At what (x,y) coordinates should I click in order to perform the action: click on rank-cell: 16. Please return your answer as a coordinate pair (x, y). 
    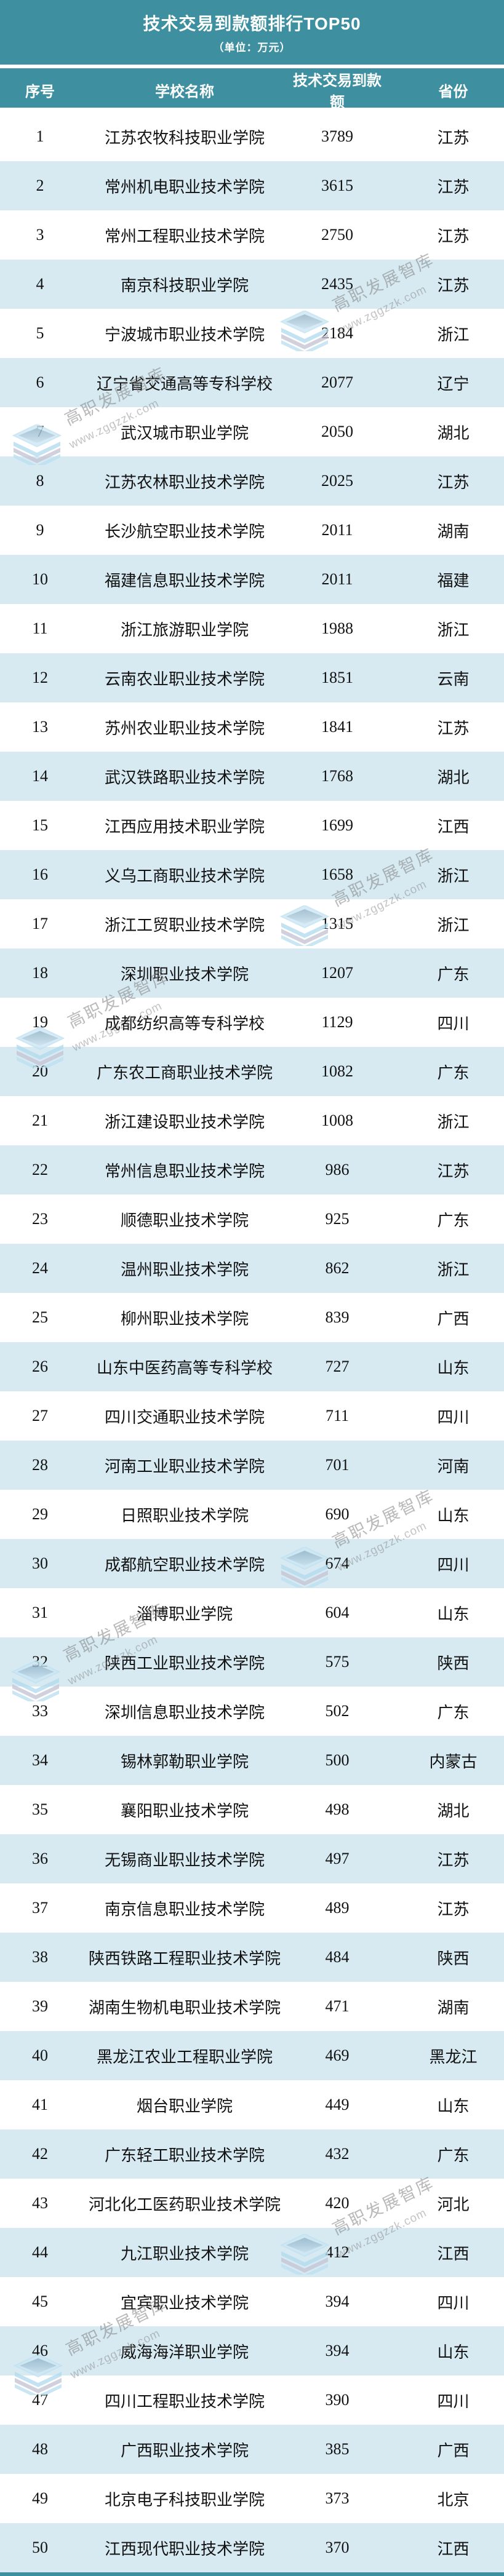
    Looking at the image, I should click on (40, 874).